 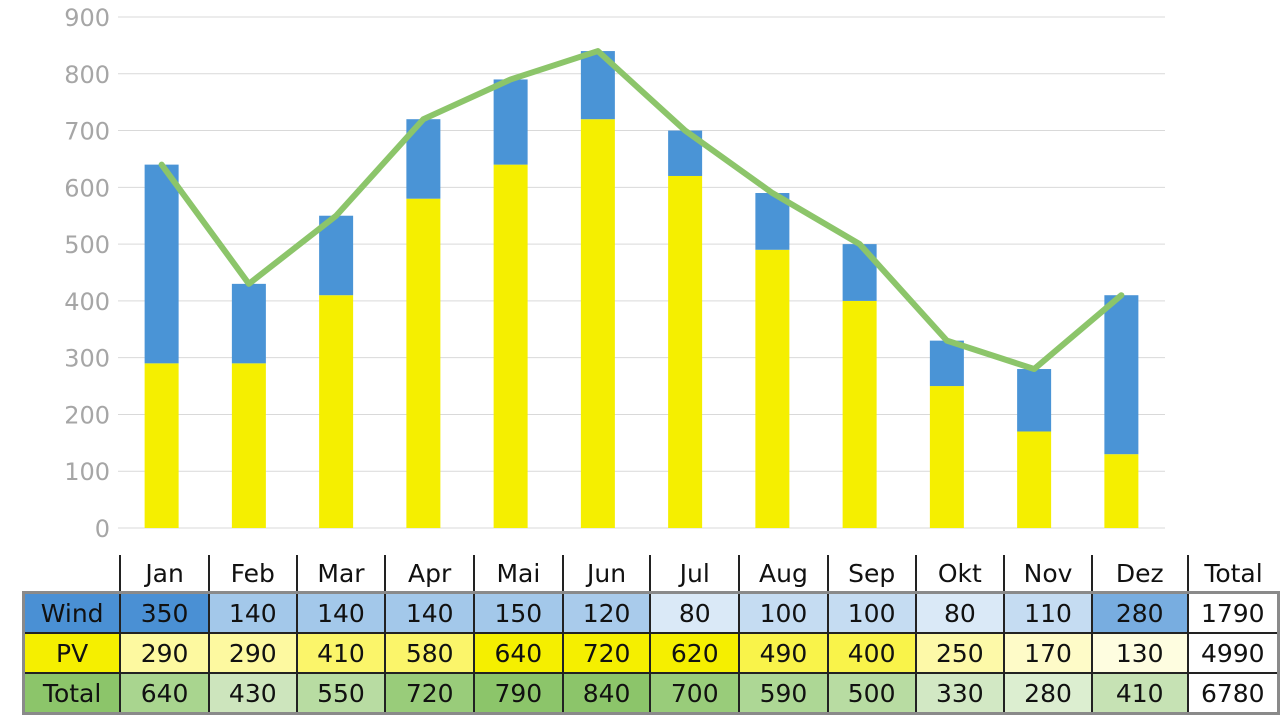 What do you see at coordinates (783, 653) in the screenshot?
I see `table-cell: 490` at bounding box center [783, 653].